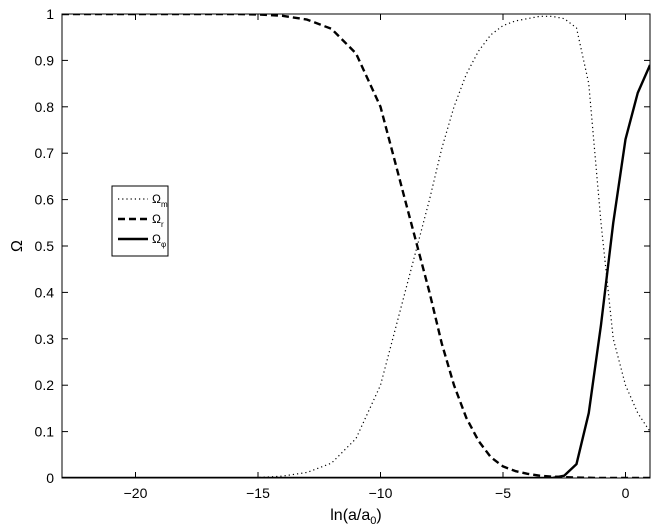  What do you see at coordinates (17, 246) in the screenshot?
I see `y-axis-label: Ω` at bounding box center [17, 246].